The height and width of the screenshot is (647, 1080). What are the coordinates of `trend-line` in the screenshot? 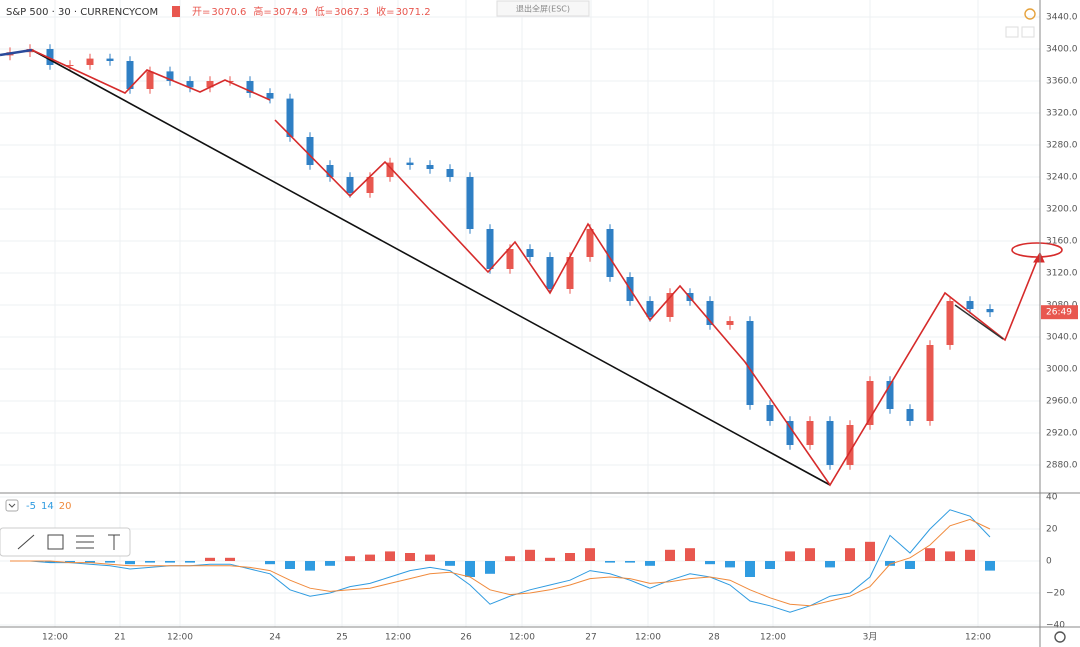 It's located at (16, 52).